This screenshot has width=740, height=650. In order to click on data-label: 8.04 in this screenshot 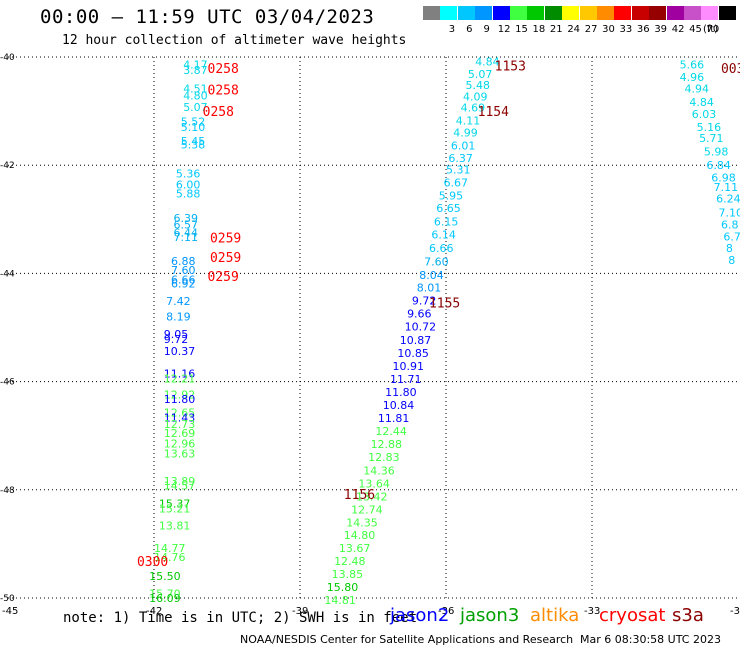, I will do `click(431, 275)`.